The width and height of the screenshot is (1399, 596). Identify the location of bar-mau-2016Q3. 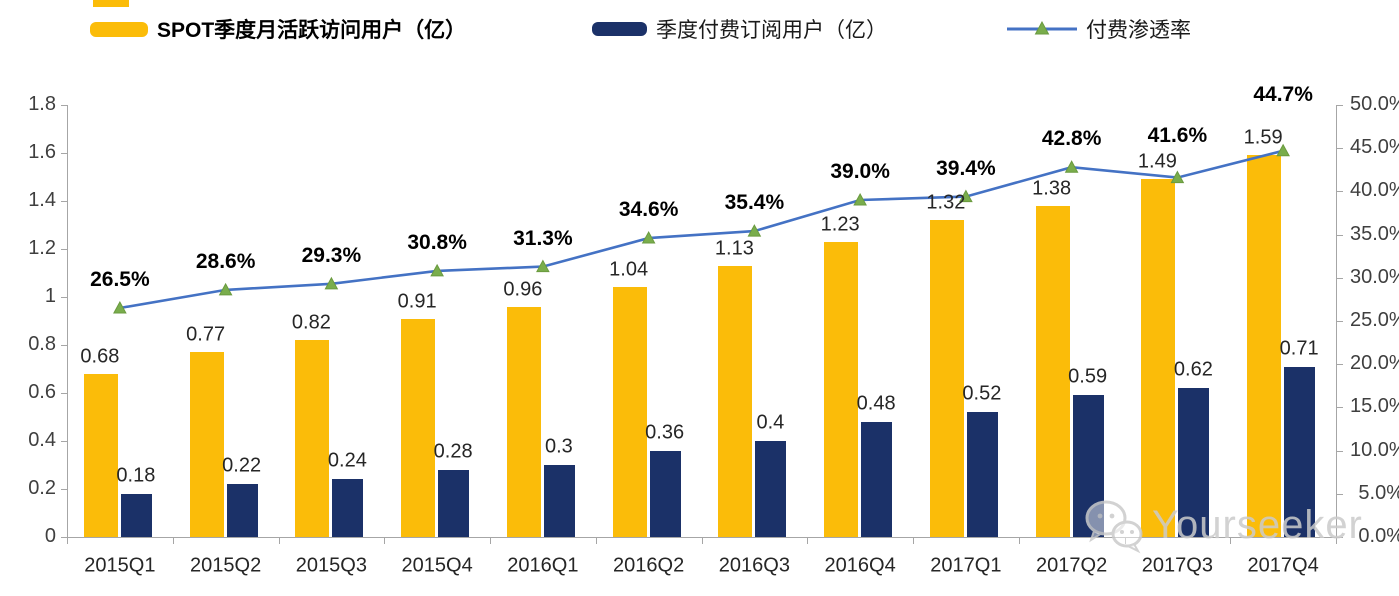
(735, 401).